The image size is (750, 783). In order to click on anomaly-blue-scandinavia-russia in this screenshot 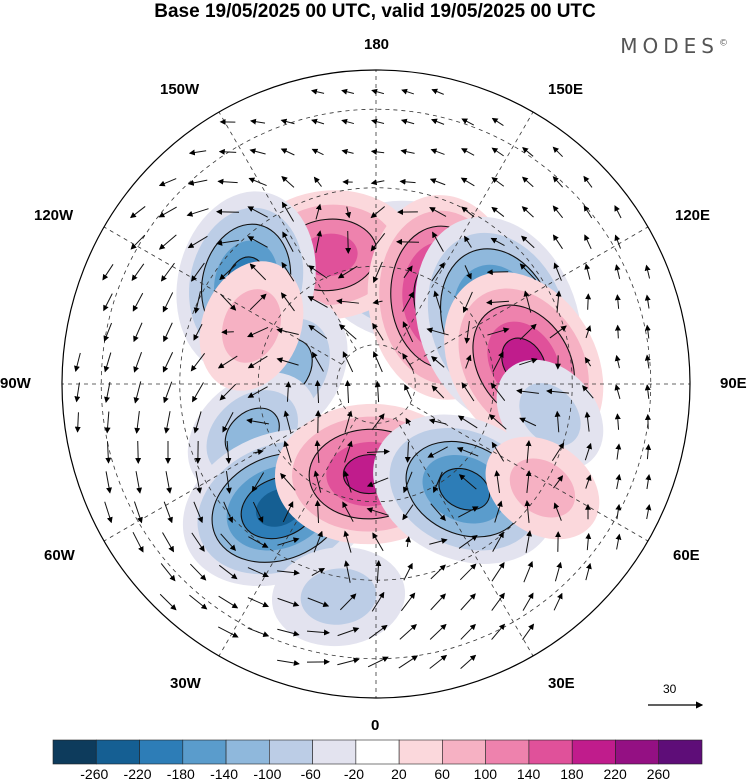, I will do `click(464, 489)`.